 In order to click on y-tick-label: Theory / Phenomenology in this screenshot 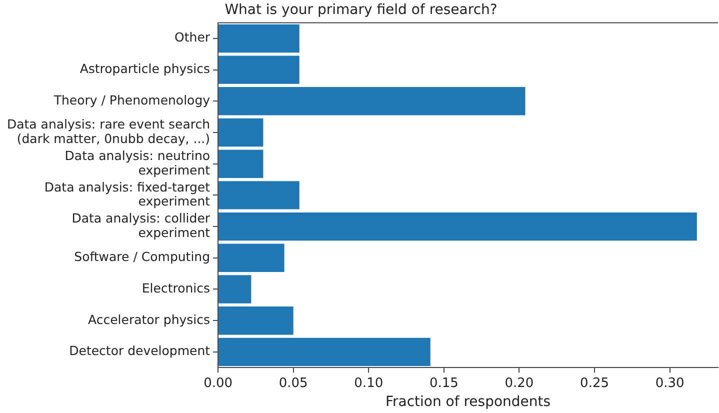, I will do `click(131, 100)`.